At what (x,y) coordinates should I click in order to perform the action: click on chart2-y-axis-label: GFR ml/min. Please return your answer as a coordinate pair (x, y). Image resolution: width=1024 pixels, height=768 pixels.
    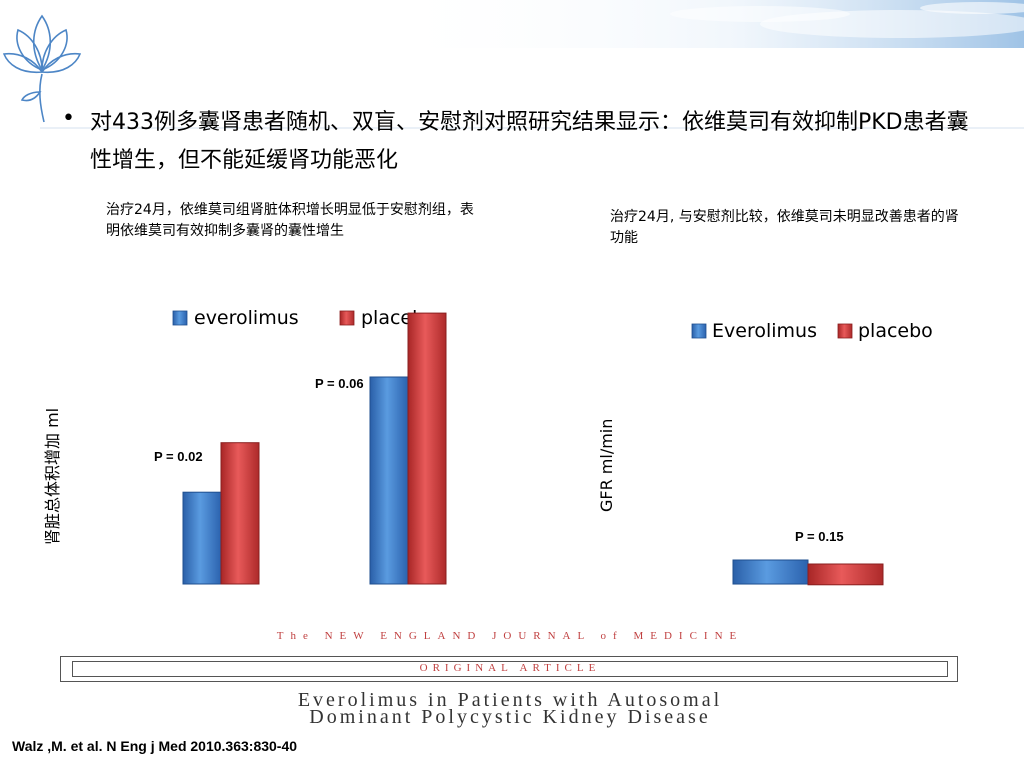
    Looking at the image, I should click on (606, 465).